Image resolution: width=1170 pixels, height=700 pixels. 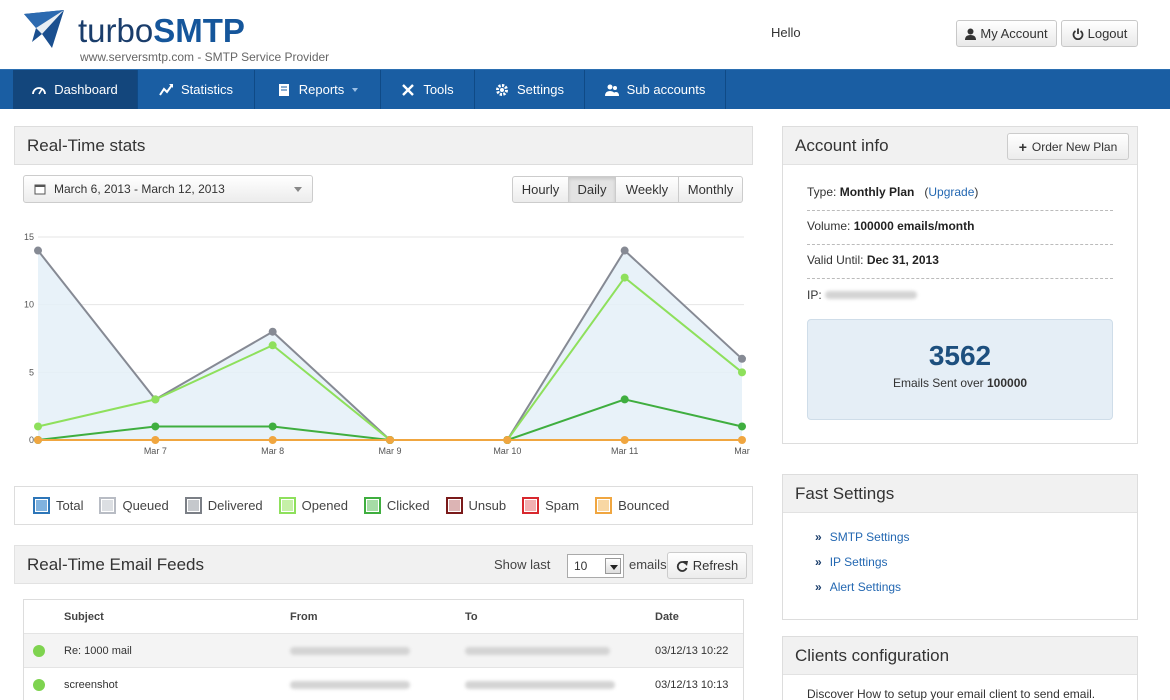 I want to click on y-tick-label: 5, so click(x=31, y=372).